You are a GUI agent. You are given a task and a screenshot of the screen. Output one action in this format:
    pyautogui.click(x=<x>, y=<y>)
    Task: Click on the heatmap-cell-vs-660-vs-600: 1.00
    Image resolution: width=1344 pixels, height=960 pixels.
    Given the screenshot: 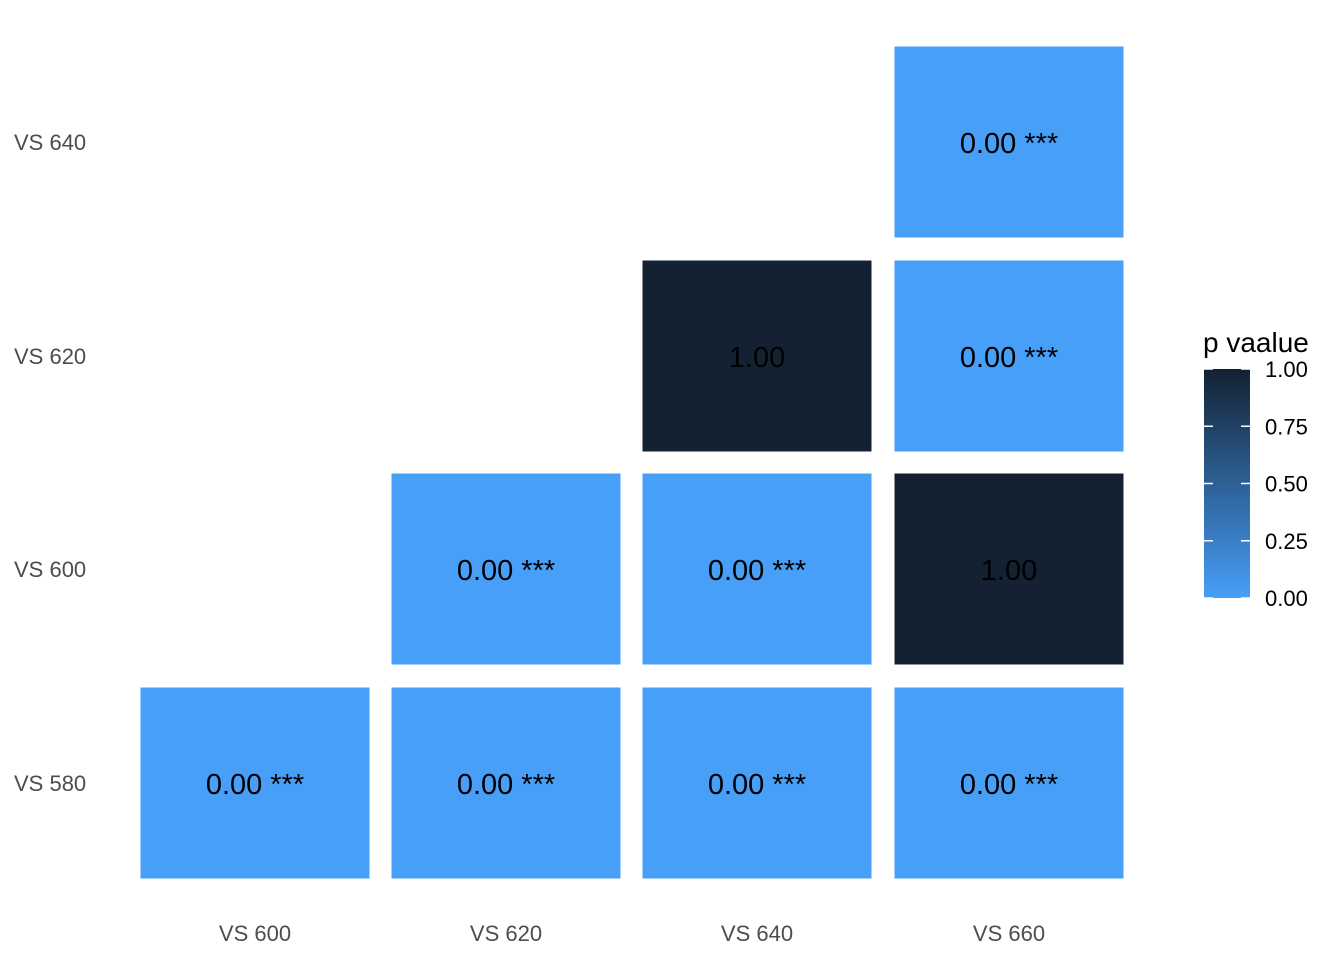 What is the action you would take?
    pyautogui.click(x=1009, y=569)
    